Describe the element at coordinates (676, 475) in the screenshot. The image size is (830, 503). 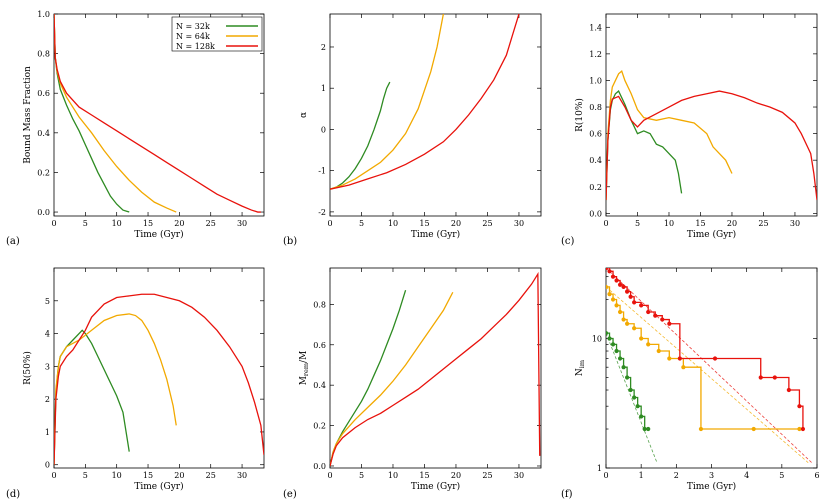
I see `x-tick-label: 2` at that location.